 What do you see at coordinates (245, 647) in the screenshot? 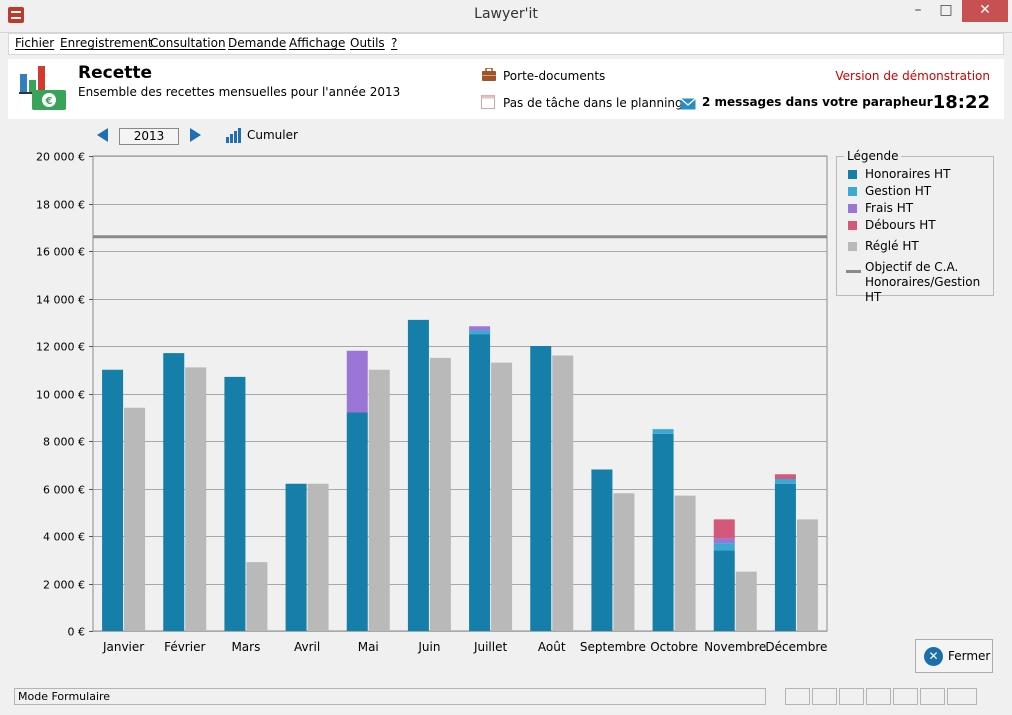
I see `x-tick-label: Mars` at bounding box center [245, 647].